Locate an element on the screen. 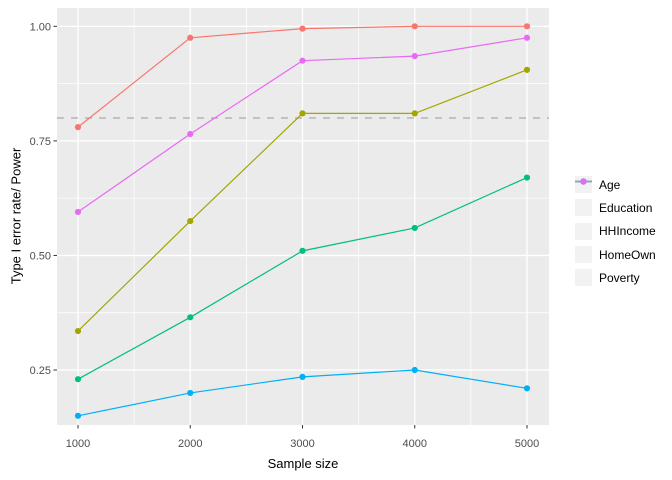 Image resolution: width=672 pixels, height=480 pixels. y-axis-title: Type I error rate/ Power is located at coordinates (16, 216).